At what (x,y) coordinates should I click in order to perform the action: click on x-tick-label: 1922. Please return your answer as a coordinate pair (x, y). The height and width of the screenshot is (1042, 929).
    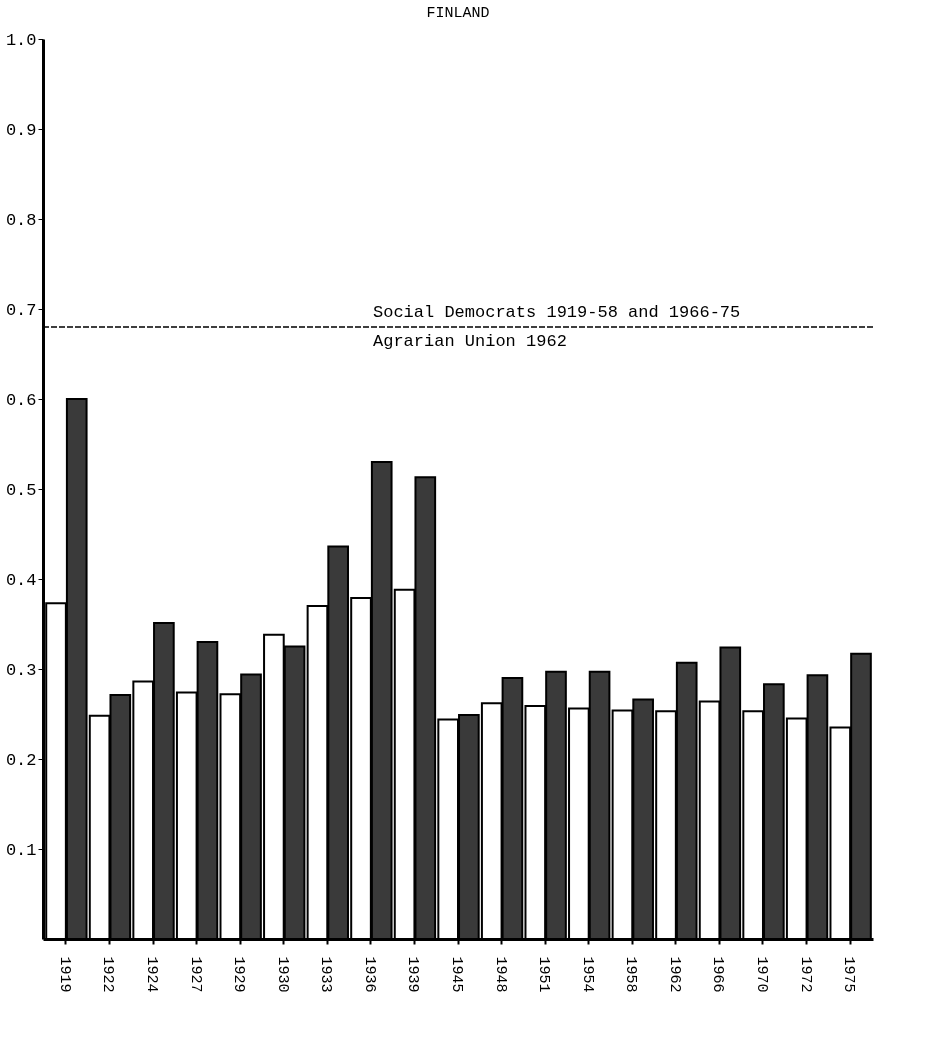
    Looking at the image, I should click on (108, 974).